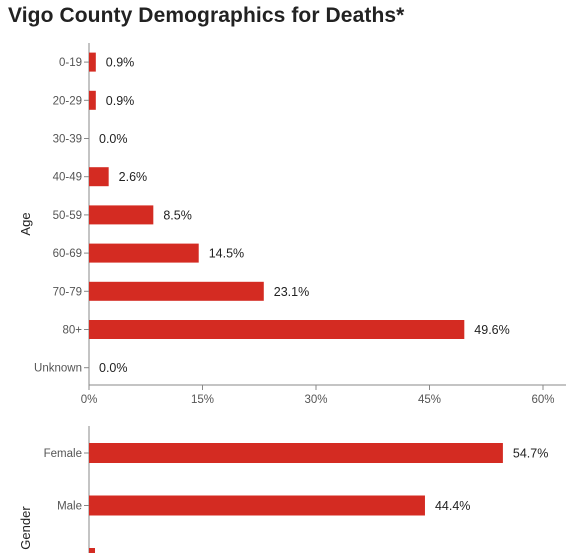  I want to click on data-label: 54.7%, so click(530, 454).